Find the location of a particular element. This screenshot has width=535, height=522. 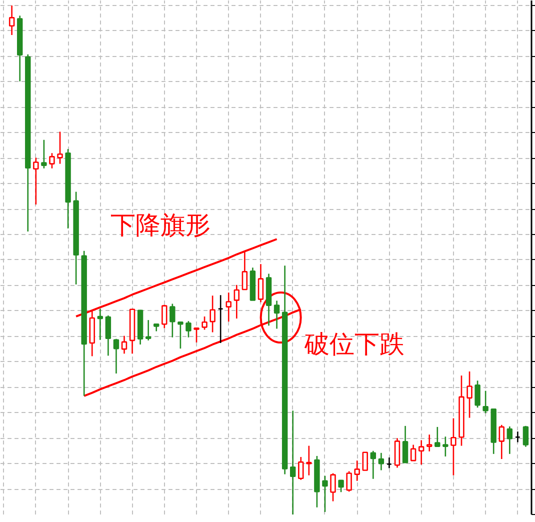

annotation: 下降旗形 is located at coordinates (160, 225).